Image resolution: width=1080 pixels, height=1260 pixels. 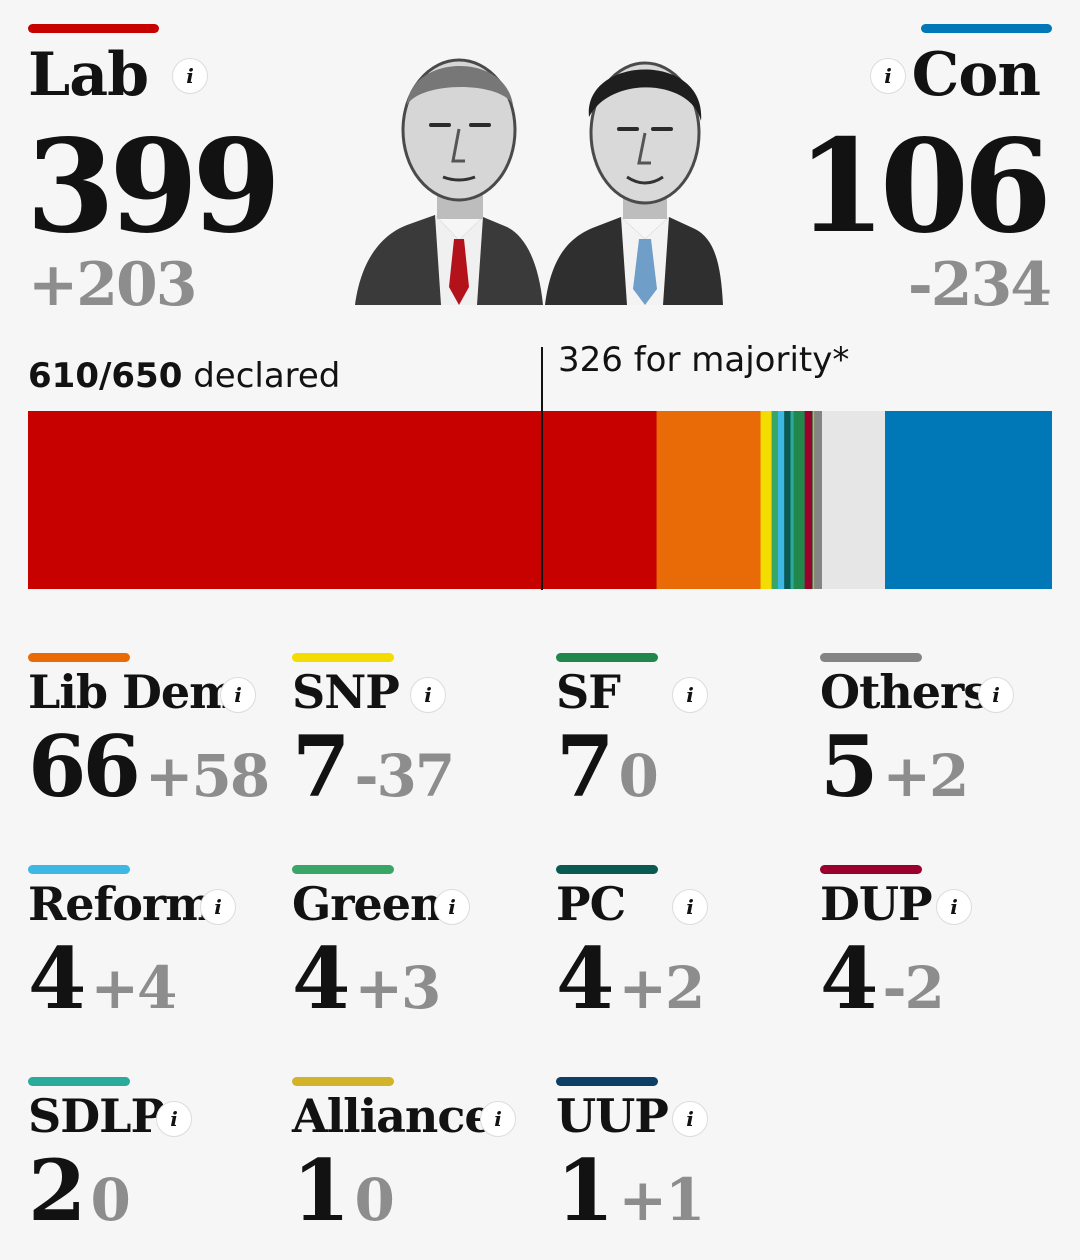 What do you see at coordinates (153, 187) in the screenshot?
I see `lab-seat-count: 399` at bounding box center [153, 187].